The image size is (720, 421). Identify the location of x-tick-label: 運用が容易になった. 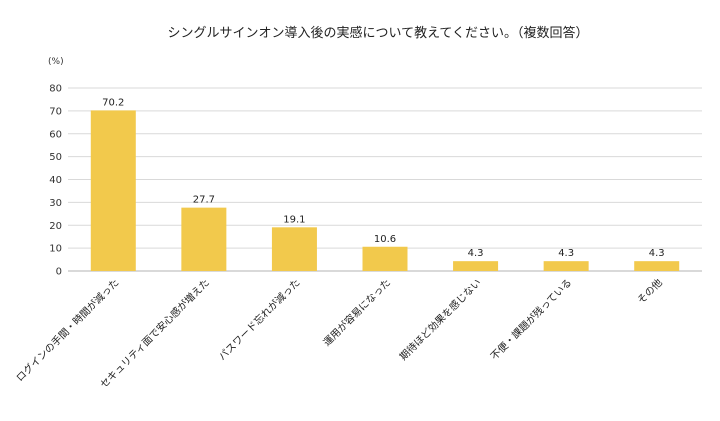
(356, 312).